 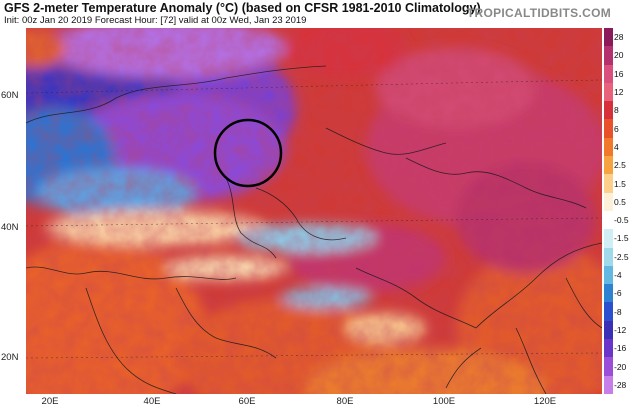 I want to click on colorbar-tick-label: 20, so click(x=619, y=55).